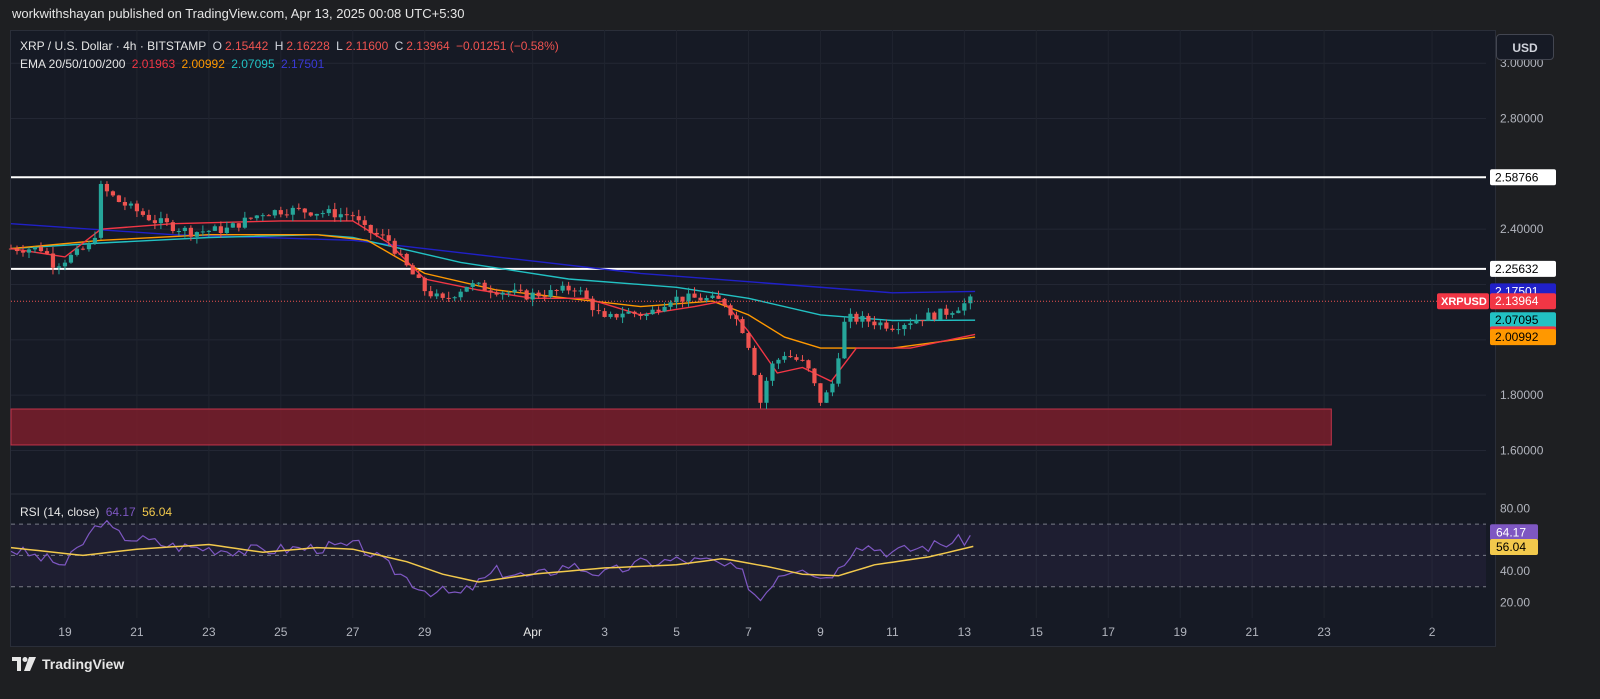 The image size is (1600, 699). What do you see at coordinates (73, 64) in the screenshot?
I see `ema-label: EMA 20/50/100/200` at bounding box center [73, 64].